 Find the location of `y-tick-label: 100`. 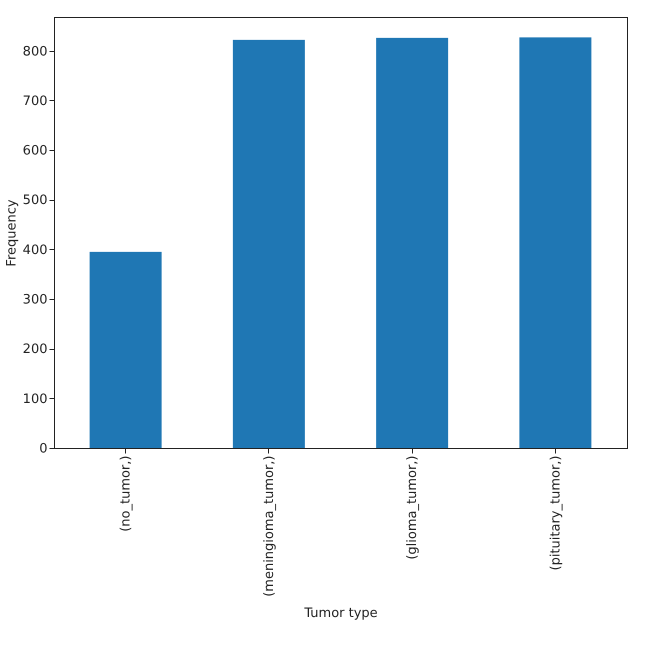

y-tick-label: 100 is located at coordinates (35, 399).